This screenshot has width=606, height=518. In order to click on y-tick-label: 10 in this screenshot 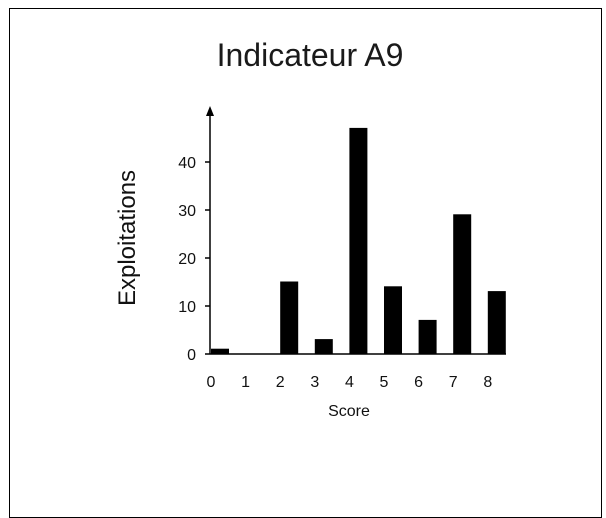, I will do `click(187, 307)`.